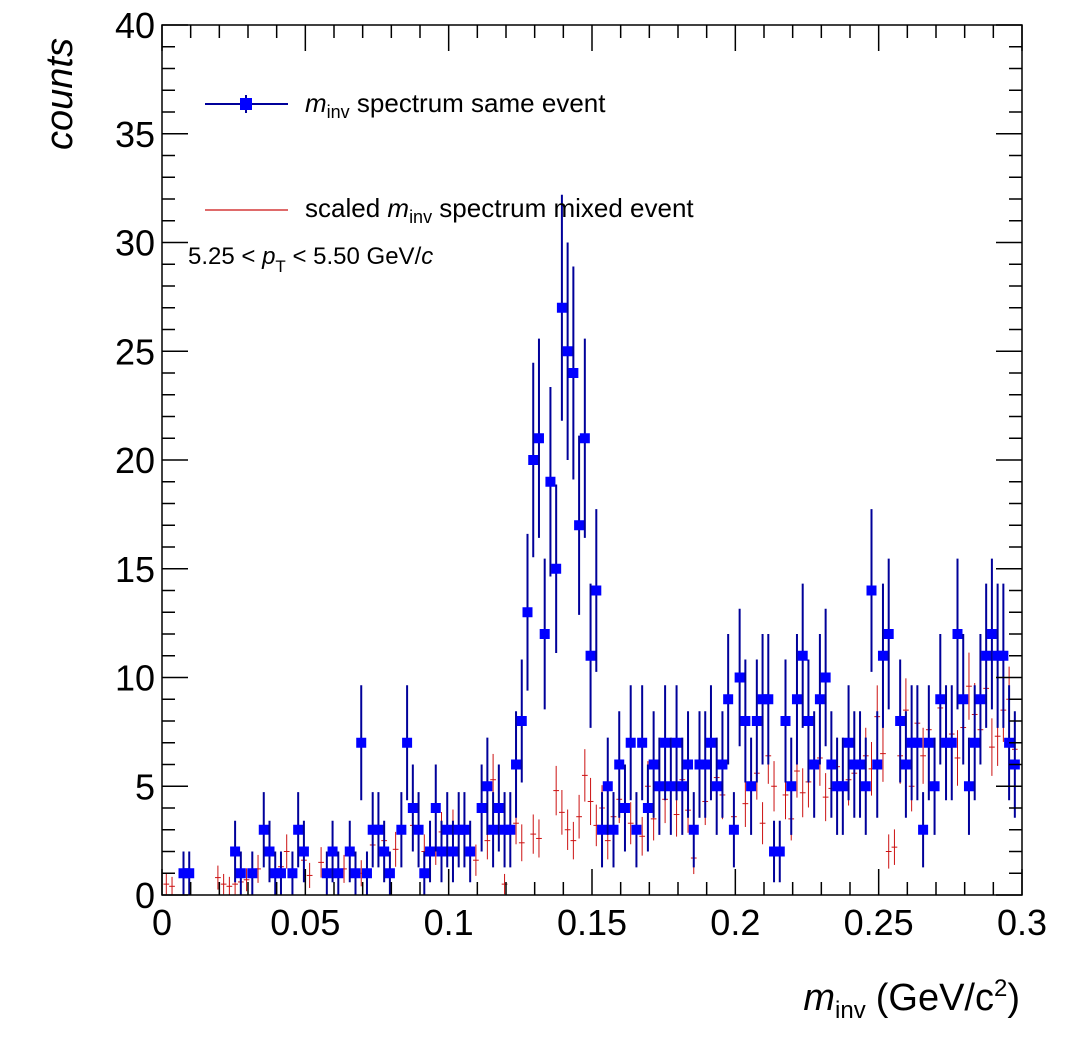 This screenshot has height=1052, width=1076. What do you see at coordinates (449, 922) in the screenshot?
I see `x-tick-label: 0.1` at bounding box center [449, 922].